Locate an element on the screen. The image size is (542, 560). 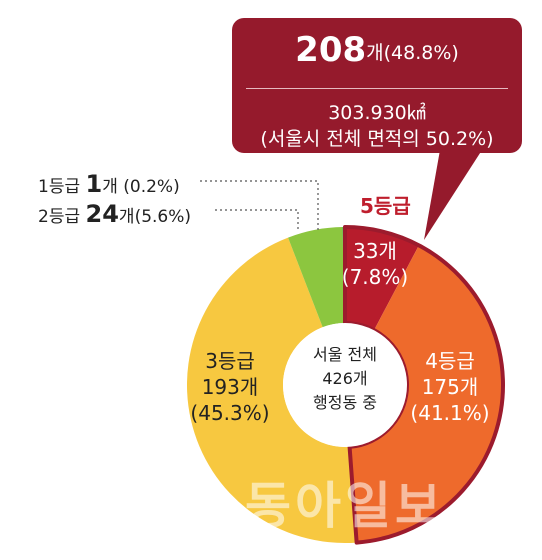
legend-grade1-pct: (0.2%) is located at coordinates (148, 187).